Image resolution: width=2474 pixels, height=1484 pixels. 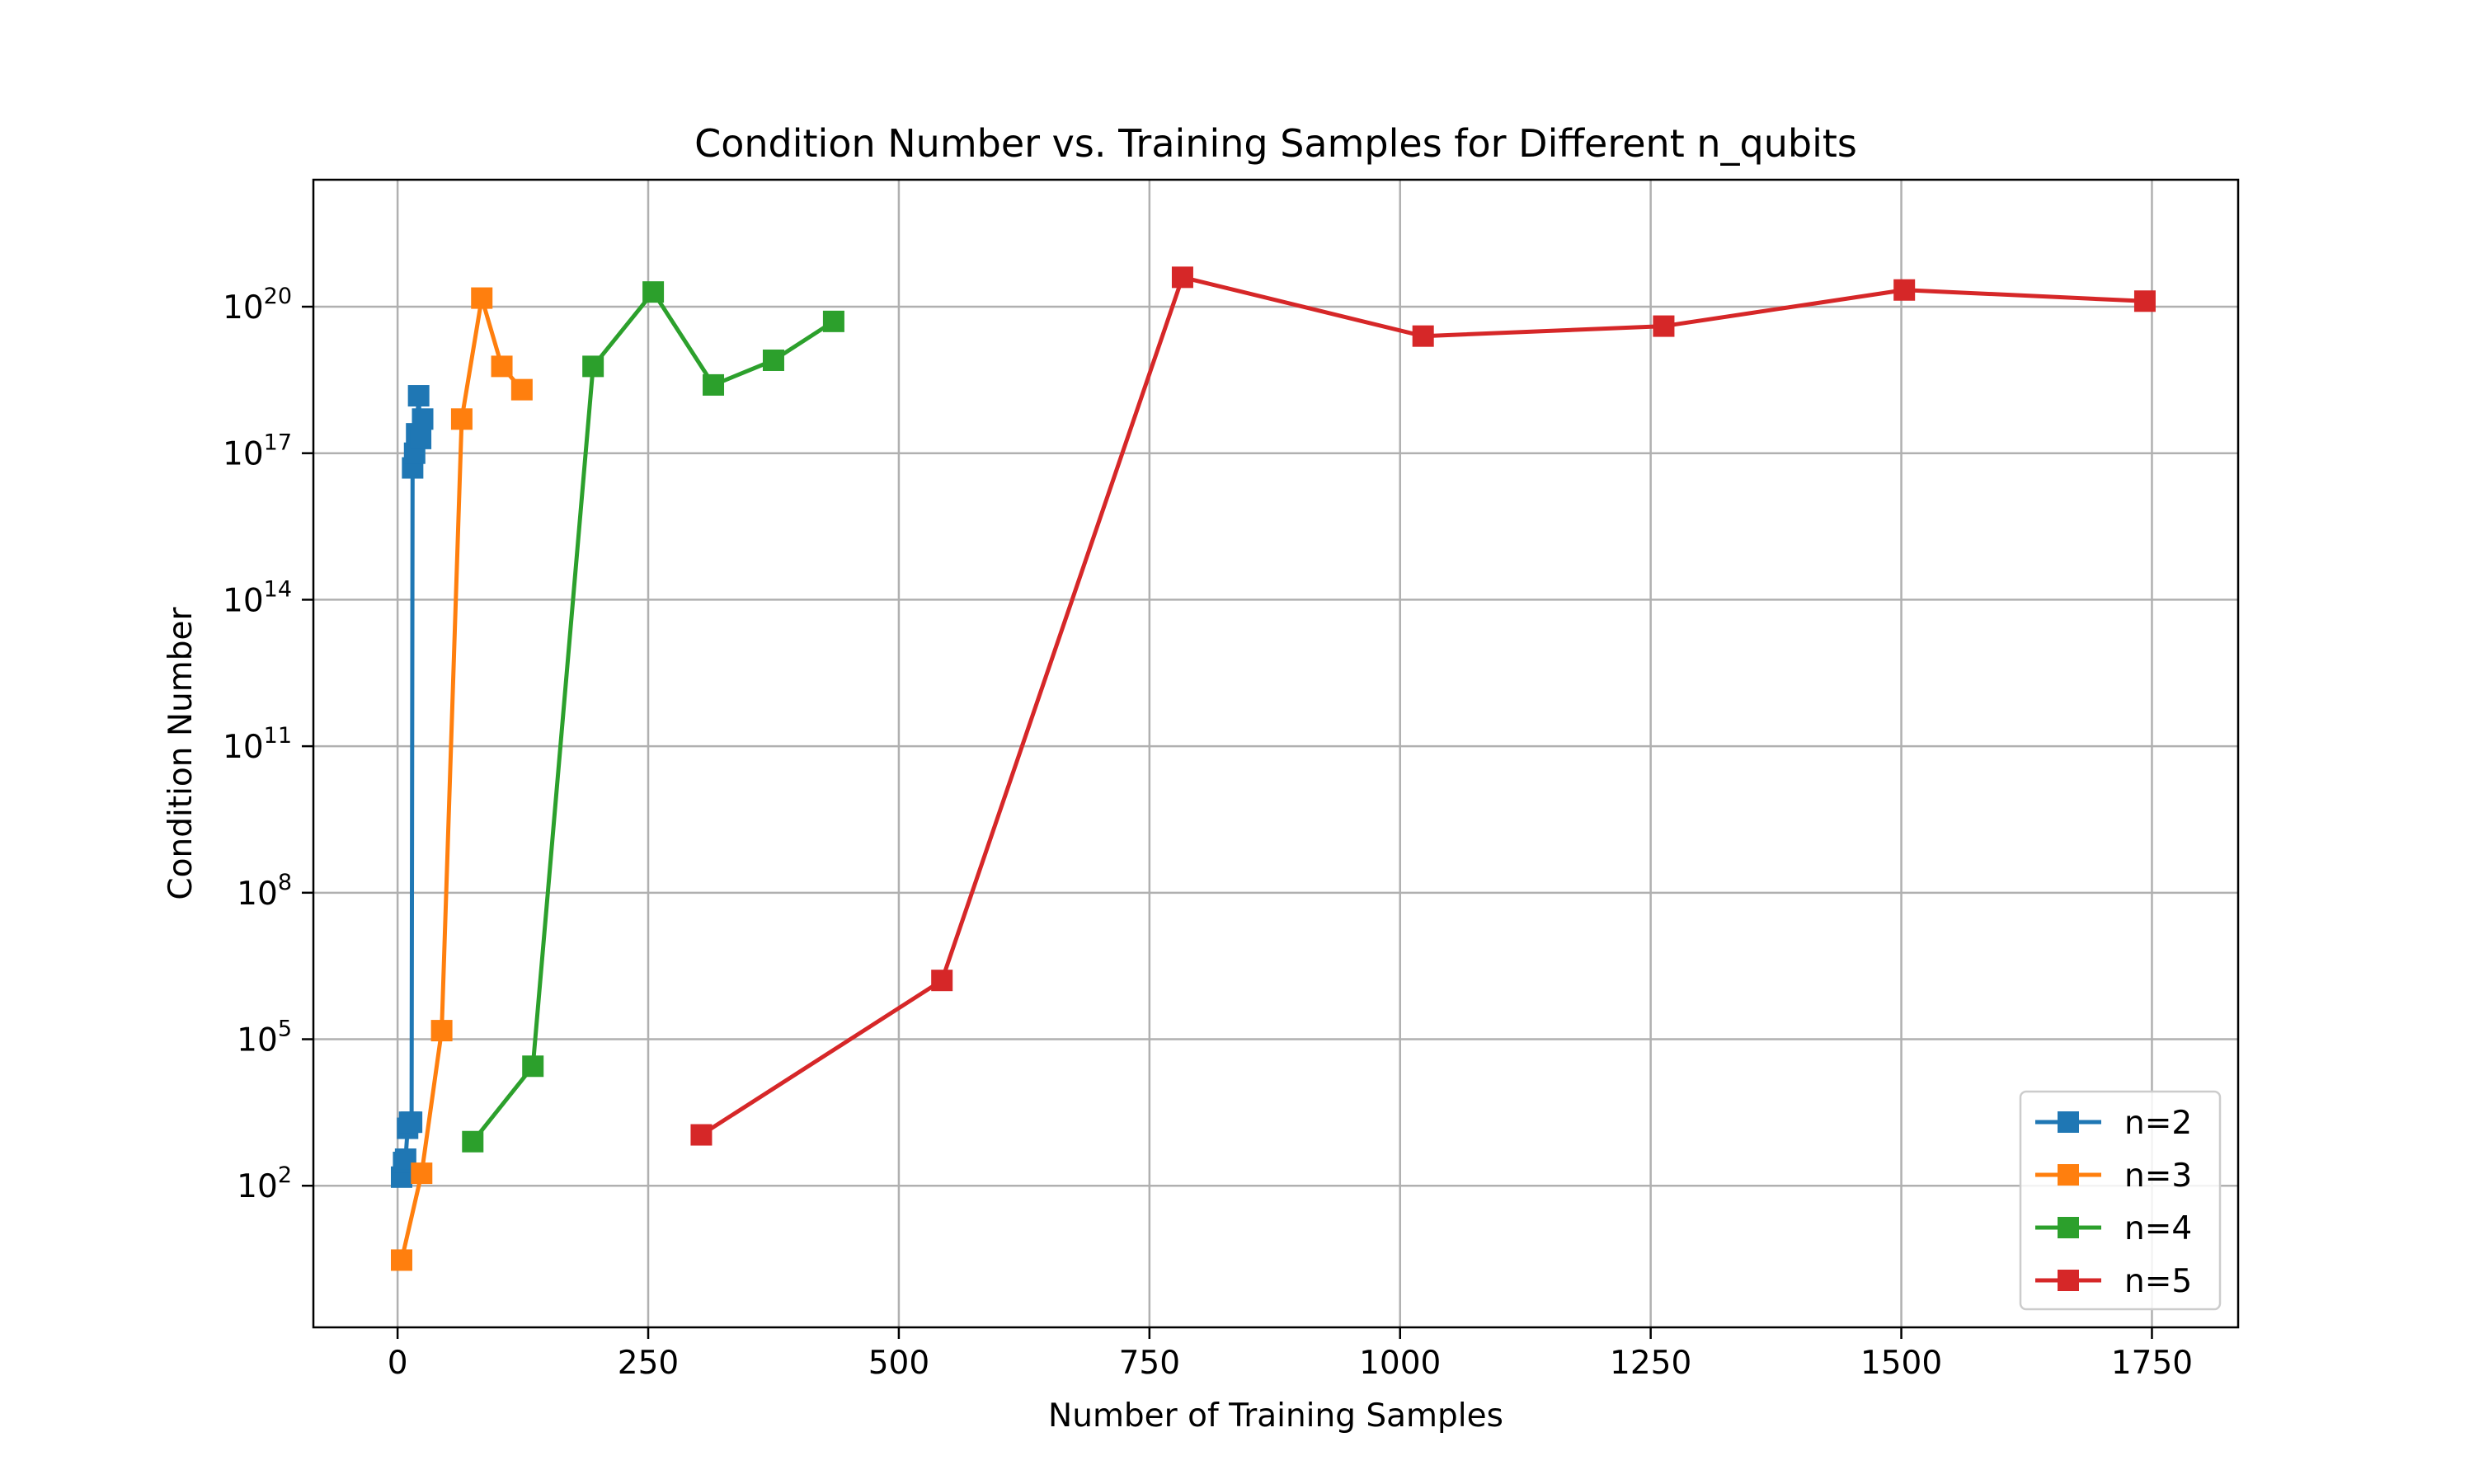 I want to click on y-tick-exponent: 20, so click(x=278, y=296).